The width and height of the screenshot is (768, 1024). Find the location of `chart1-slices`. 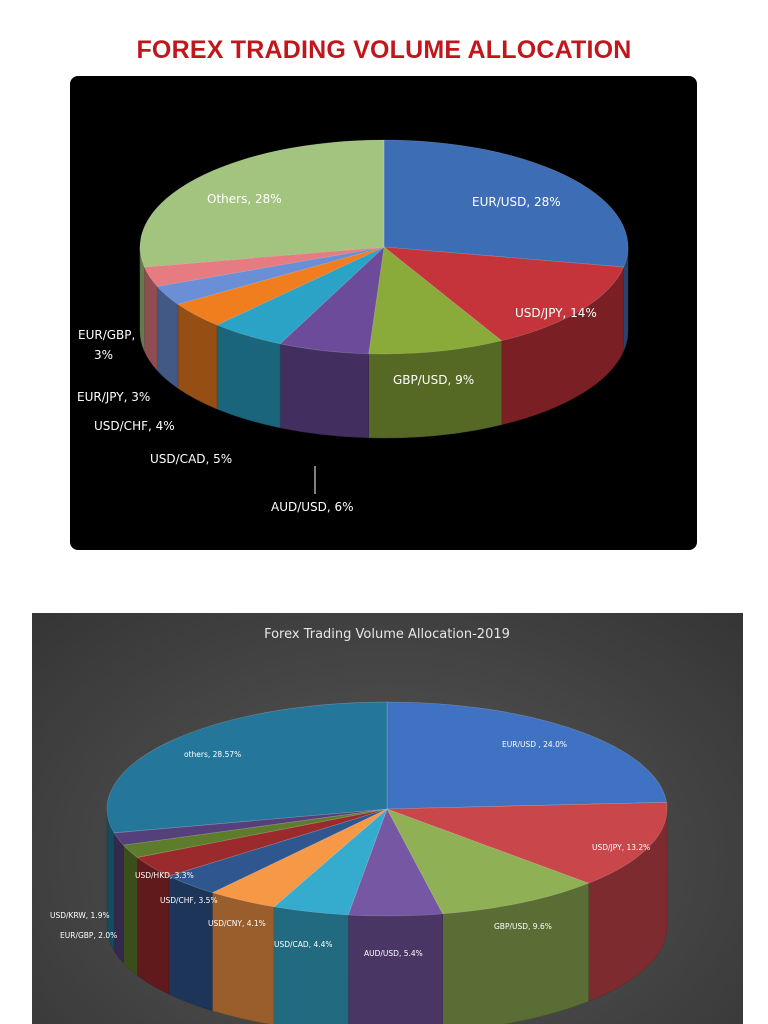

chart1-slices is located at coordinates (384, 247).